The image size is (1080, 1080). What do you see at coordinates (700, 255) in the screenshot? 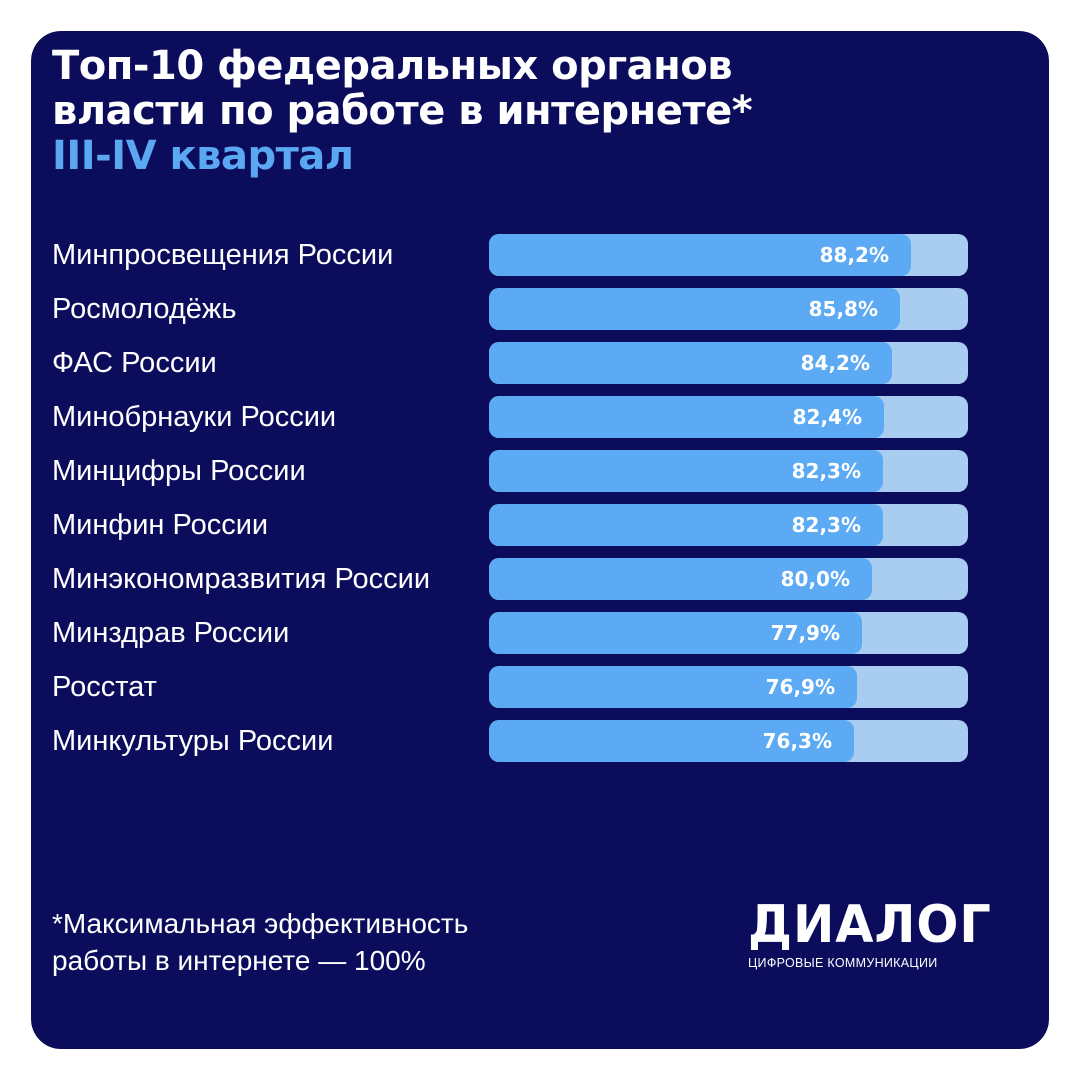
I see `bar: 88,2%` at bounding box center [700, 255].